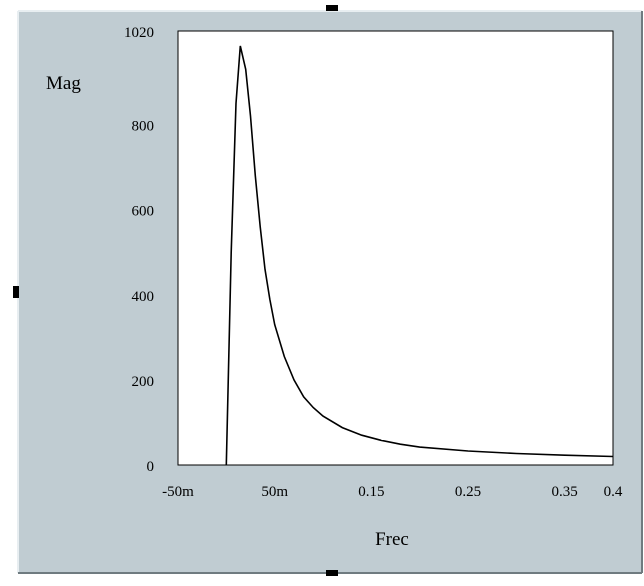 This screenshot has height=586, width=644. I want to click on y-tick-label: 400, so click(143, 297).